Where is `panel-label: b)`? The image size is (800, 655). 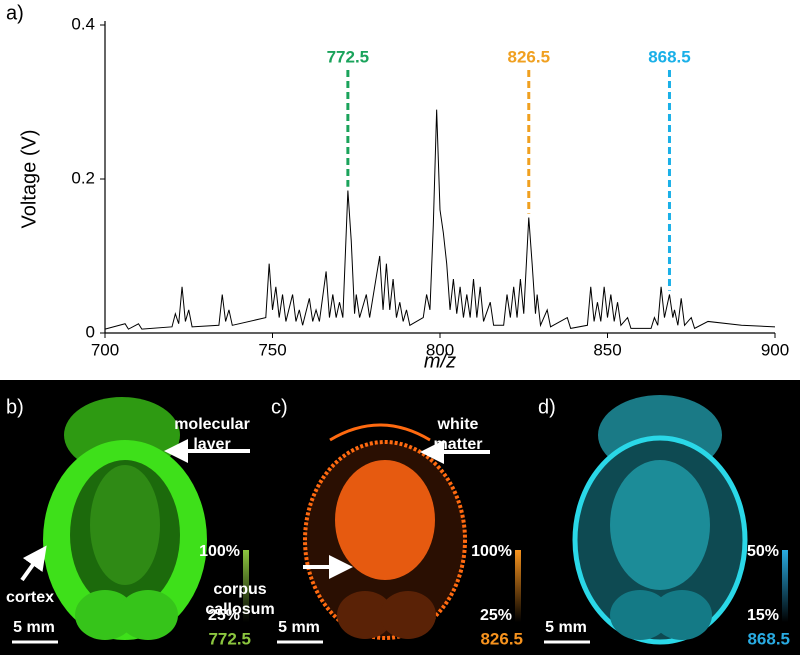 panel-label: b) is located at coordinates (15, 407).